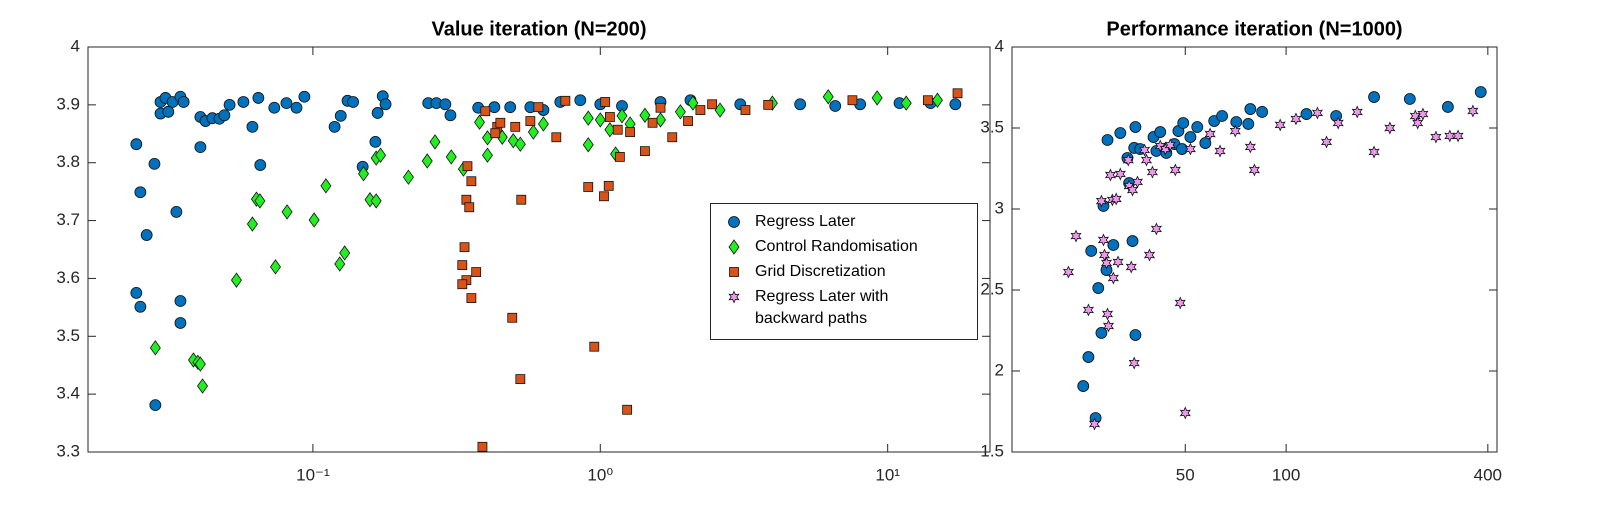  I want to click on legend-marker, so click(734, 222).